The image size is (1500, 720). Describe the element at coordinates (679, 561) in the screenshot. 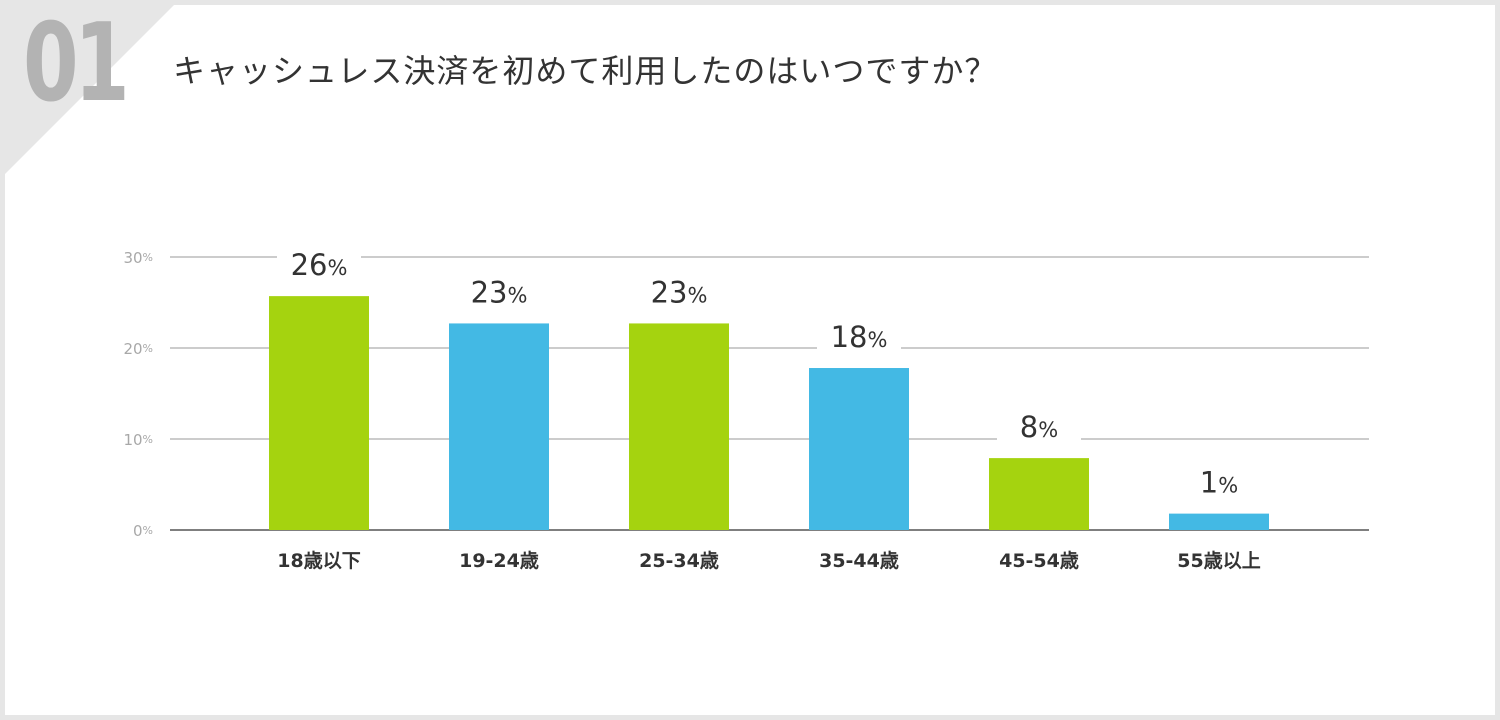

I see `category-label: 25-34歳` at that location.